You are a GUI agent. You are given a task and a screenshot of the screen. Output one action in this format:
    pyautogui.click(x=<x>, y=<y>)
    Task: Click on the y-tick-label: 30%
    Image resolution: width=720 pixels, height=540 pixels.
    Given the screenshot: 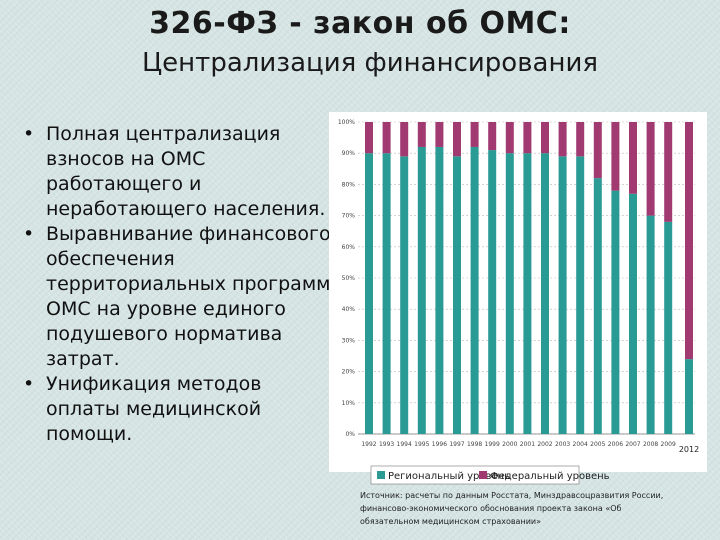 What is the action you would take?
    pyautogui.click(x=349, y=340)
    